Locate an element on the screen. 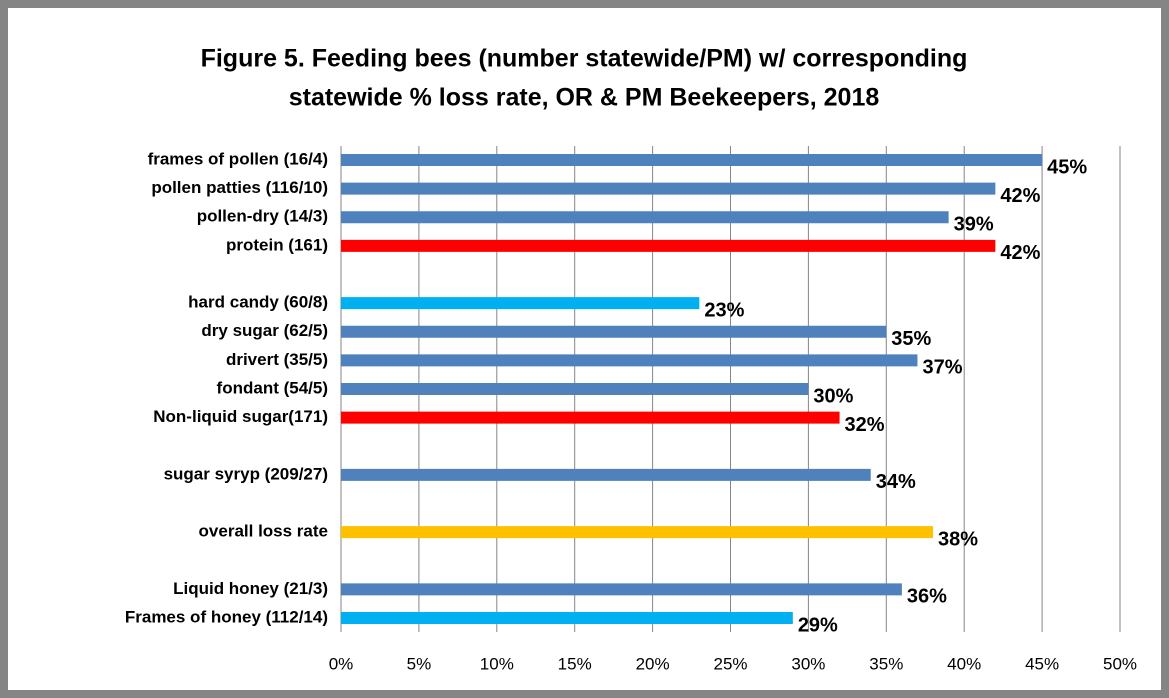 The height and width of the screenshot is (698, 1169). value-label: 38% is located at coordinates (958, 539).